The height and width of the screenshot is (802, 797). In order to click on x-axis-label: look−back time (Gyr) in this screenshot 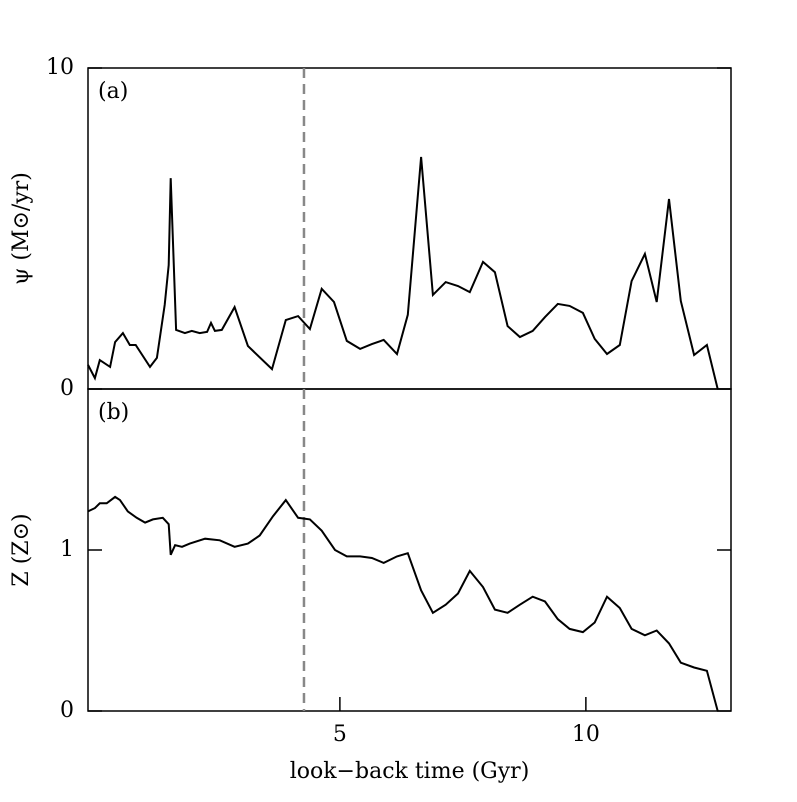, I will do `click(410, 771)`.